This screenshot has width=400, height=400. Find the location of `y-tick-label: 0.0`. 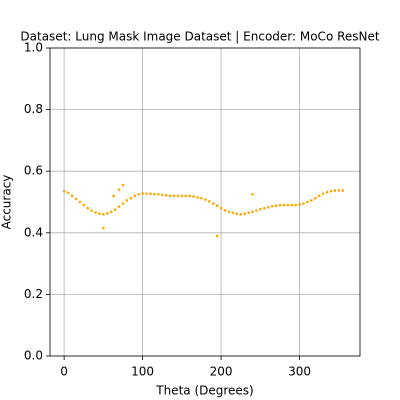

y-tick-label: 0.0 is located at coordinates (33, 356).